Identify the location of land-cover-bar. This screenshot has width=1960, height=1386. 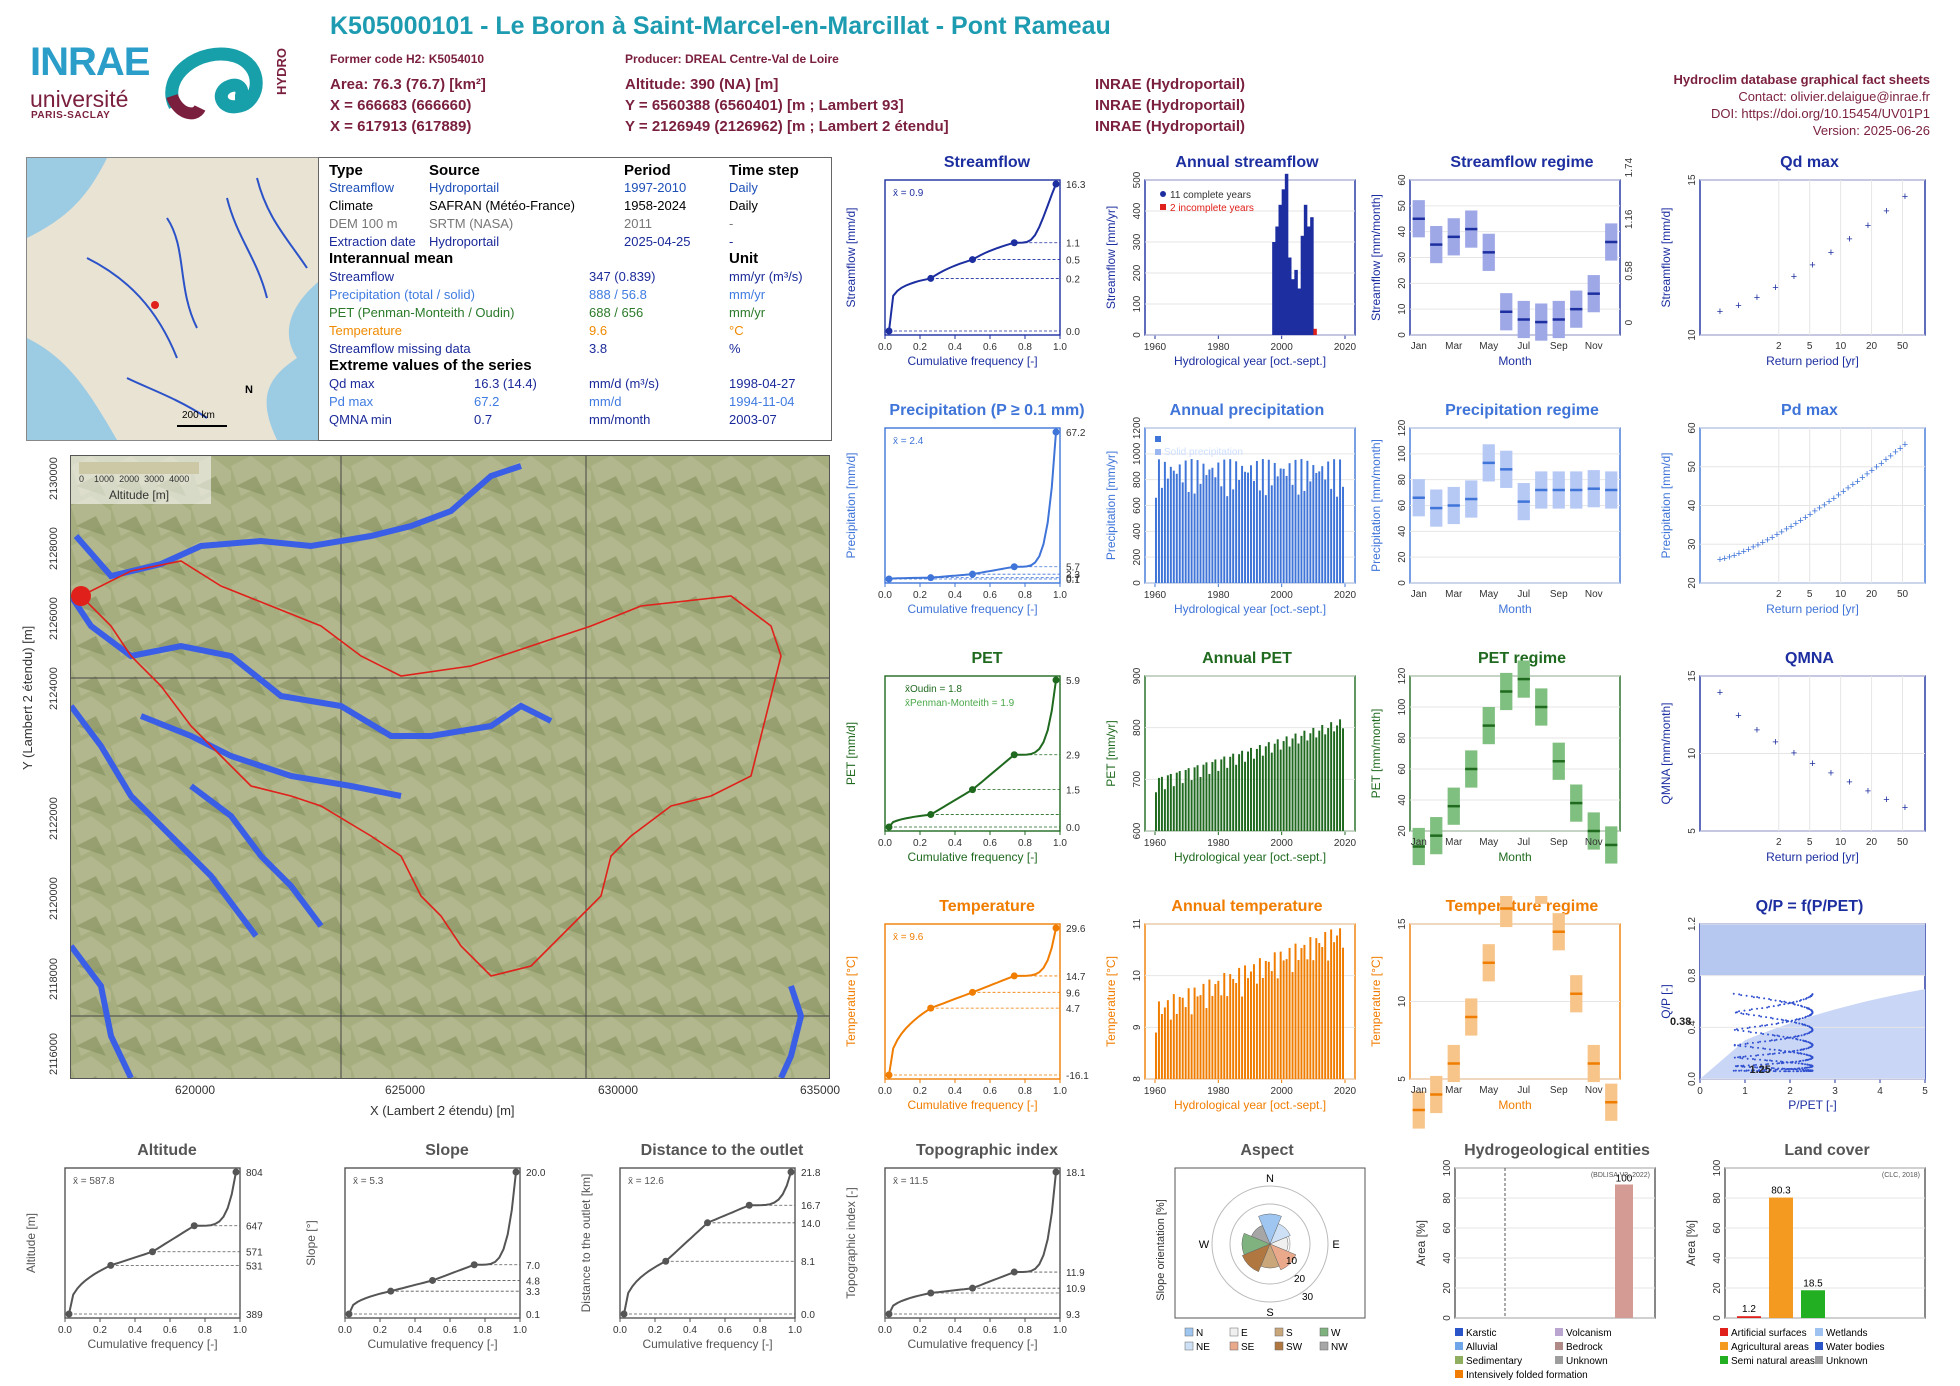
(1749, 1317).